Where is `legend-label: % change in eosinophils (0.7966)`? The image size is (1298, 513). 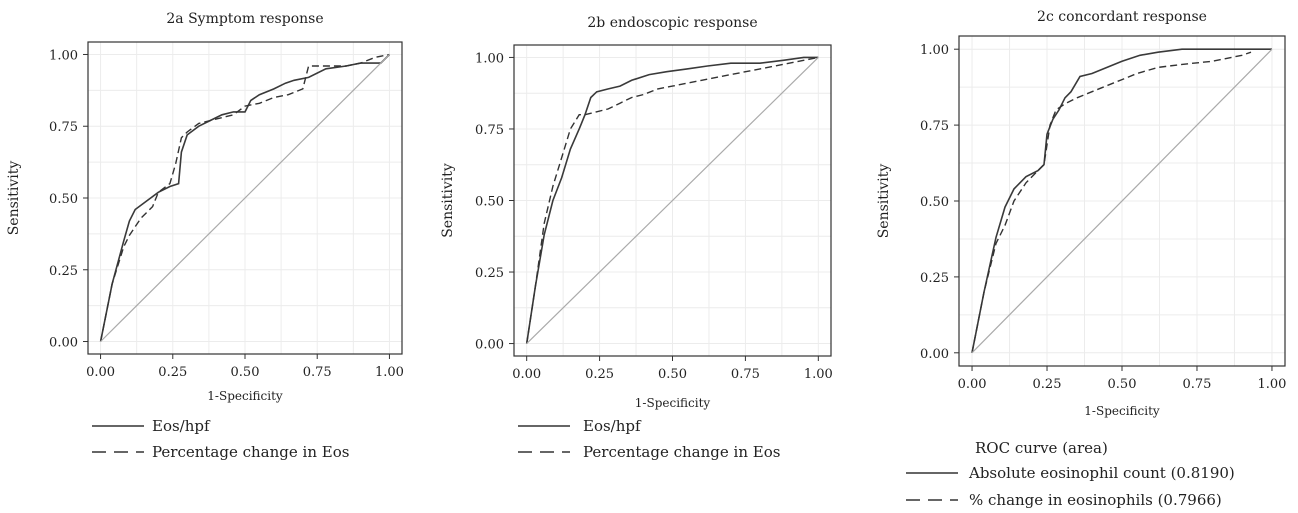 legend-label: % change in eosinophils (0.7966) is located at coordinates (1095, 500).